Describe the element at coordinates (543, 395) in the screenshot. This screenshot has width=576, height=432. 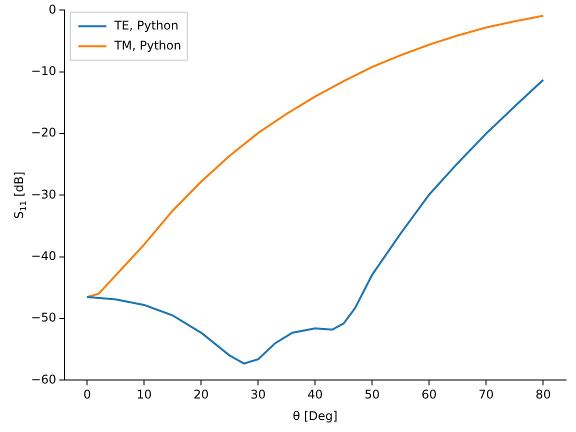
I see `x-tick-label: 80` at that location.